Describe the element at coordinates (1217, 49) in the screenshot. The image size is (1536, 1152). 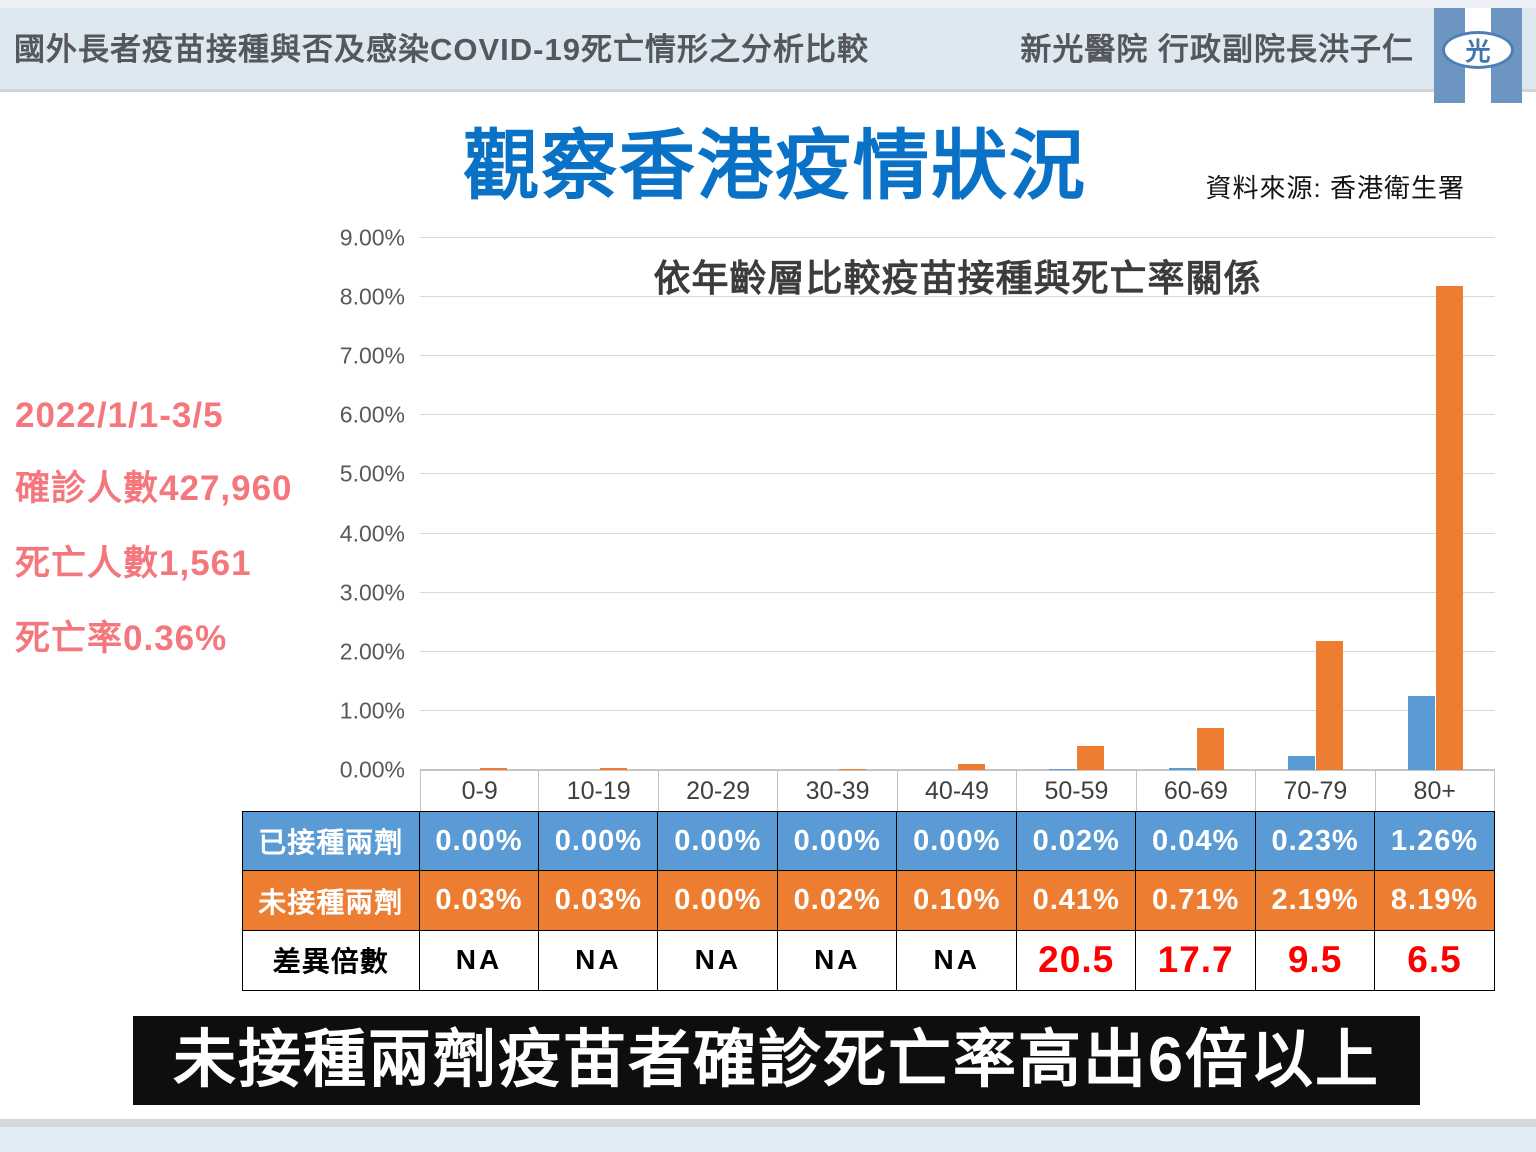
I see `header-author: 新光醫院 行政副院長洪子仁` at that location.